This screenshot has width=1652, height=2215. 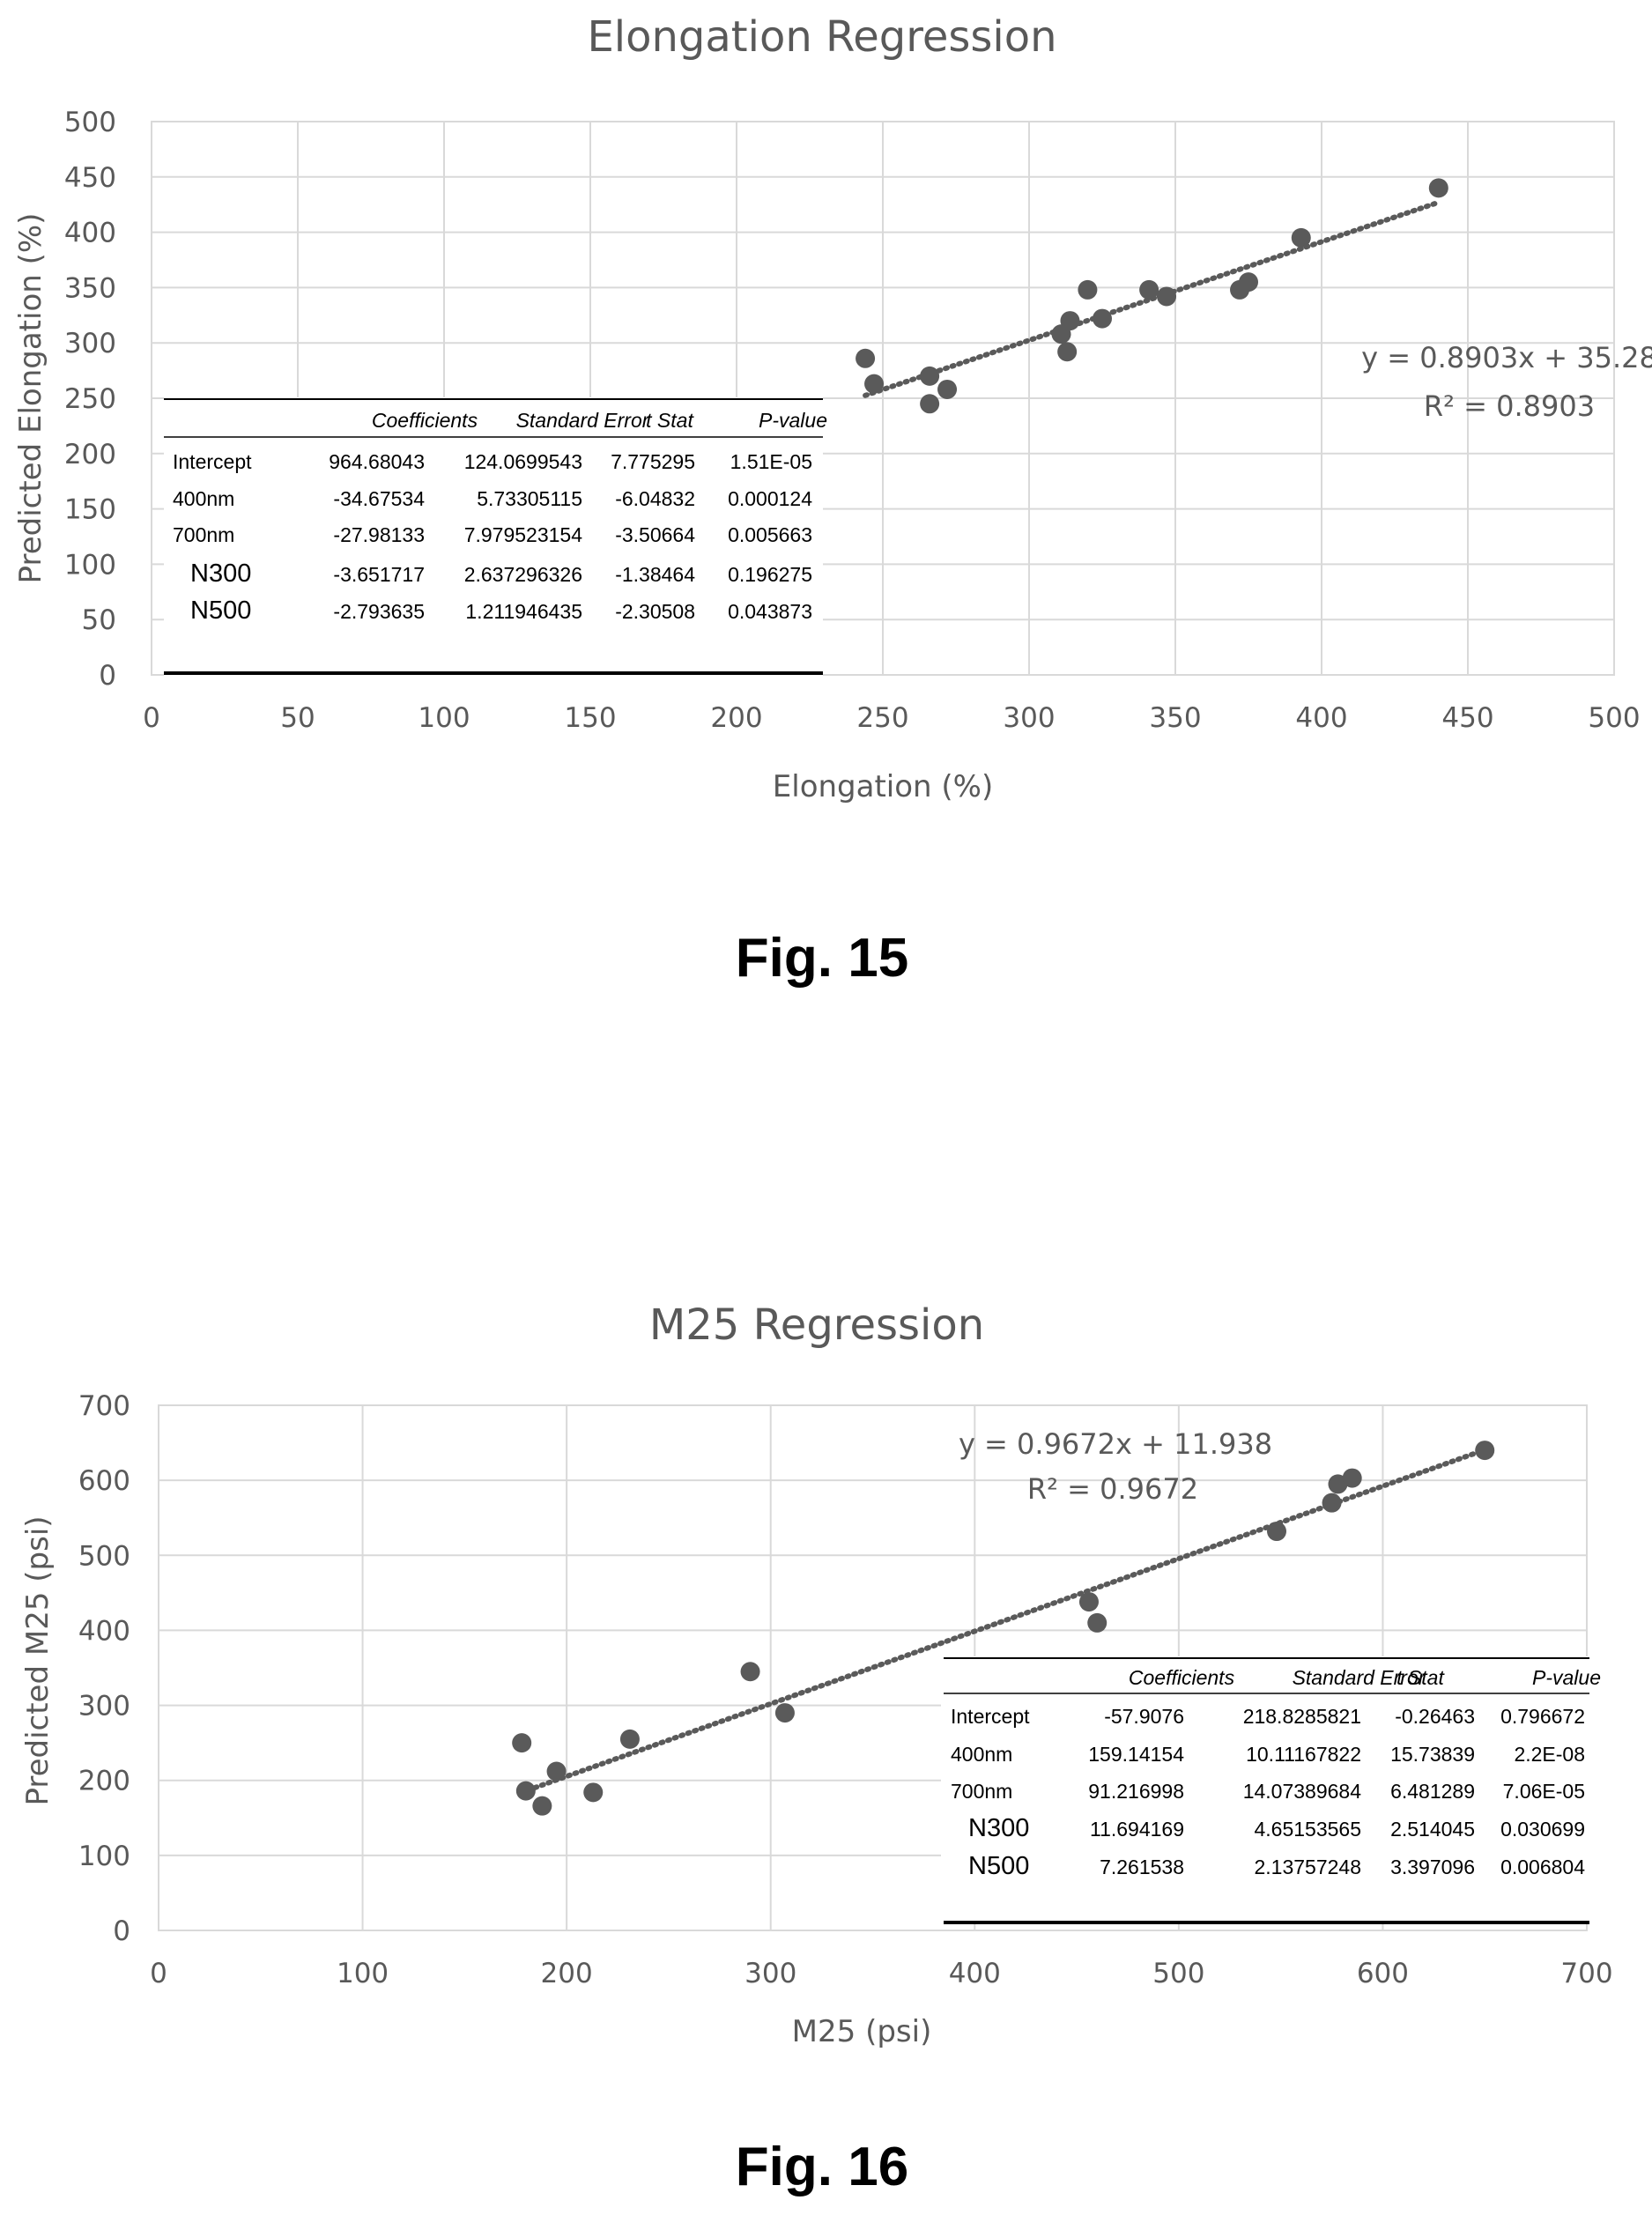 I want to click on y-tick-label: 50, so click(x=99, y=620).